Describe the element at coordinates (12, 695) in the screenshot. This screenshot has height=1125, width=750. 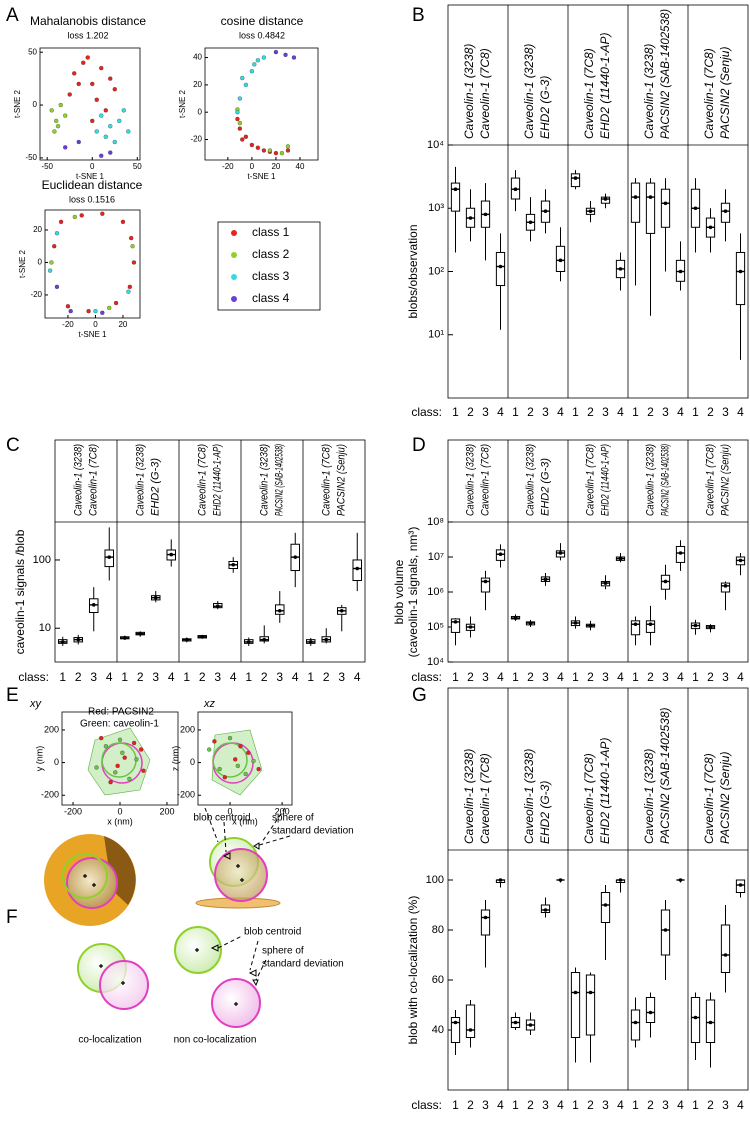
I see `panel-letter: E` at that location.